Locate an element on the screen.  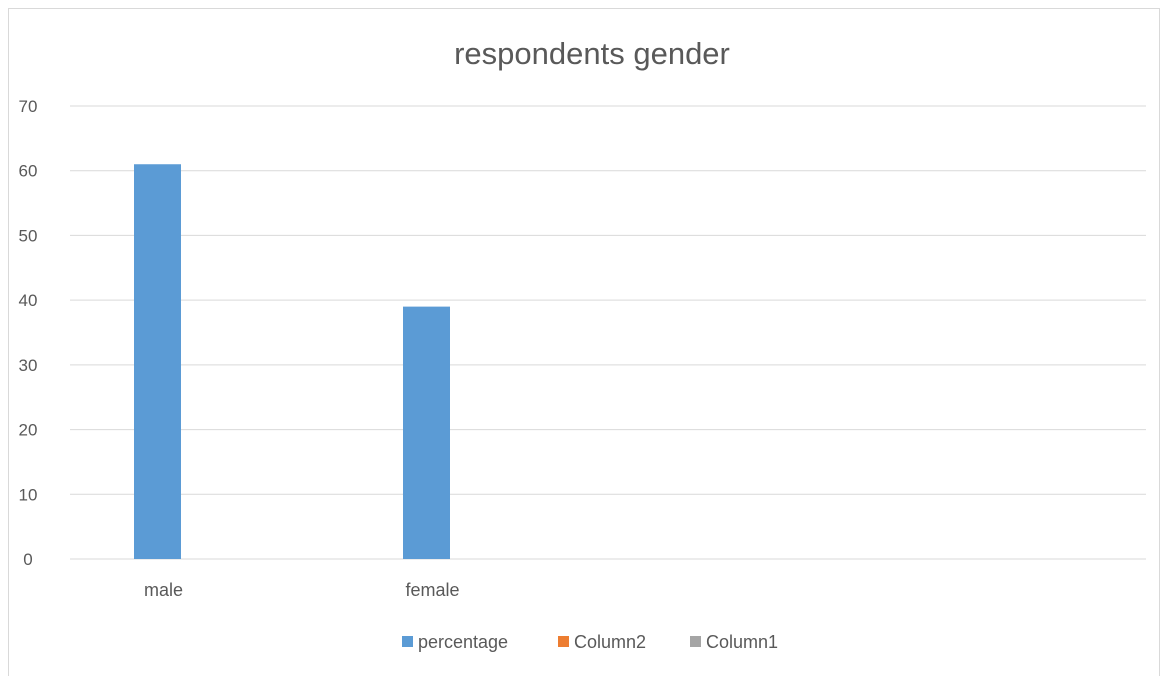
x-axis-labels: male female is located at coordinates (302, 590).